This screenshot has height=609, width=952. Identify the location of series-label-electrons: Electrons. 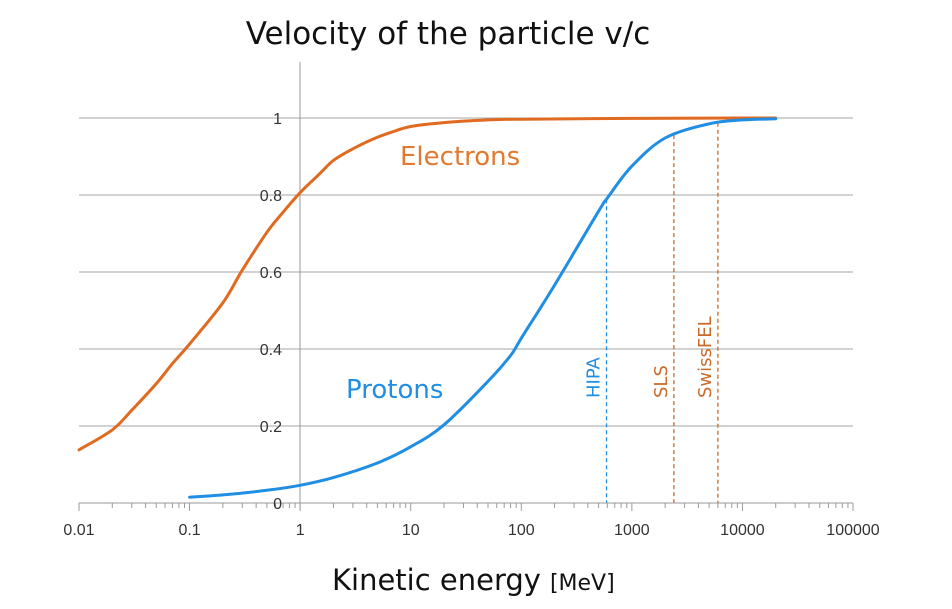
(460, 157).